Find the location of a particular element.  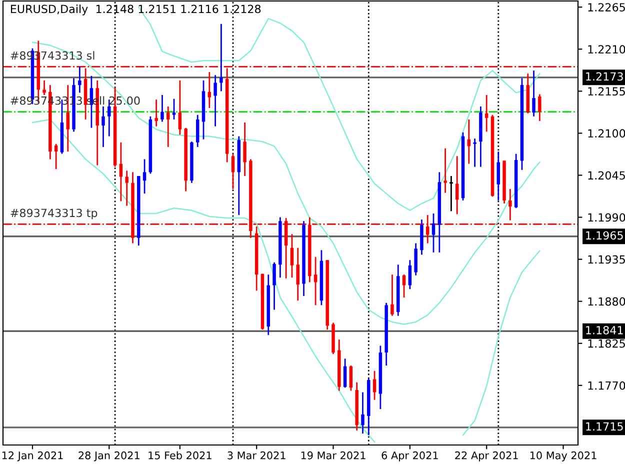

y-tick-label: 1.2155 is located at coordinates (606, 91).